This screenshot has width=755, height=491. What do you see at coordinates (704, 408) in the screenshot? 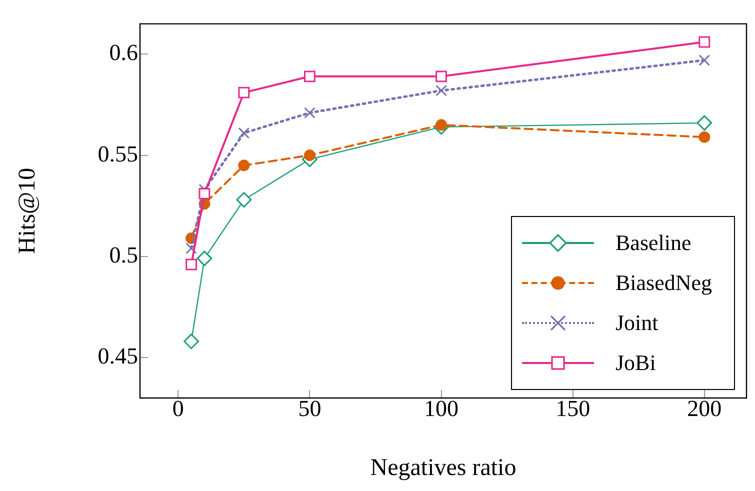
I see `x-tick-label: 200` at bounding box center [704, 408].